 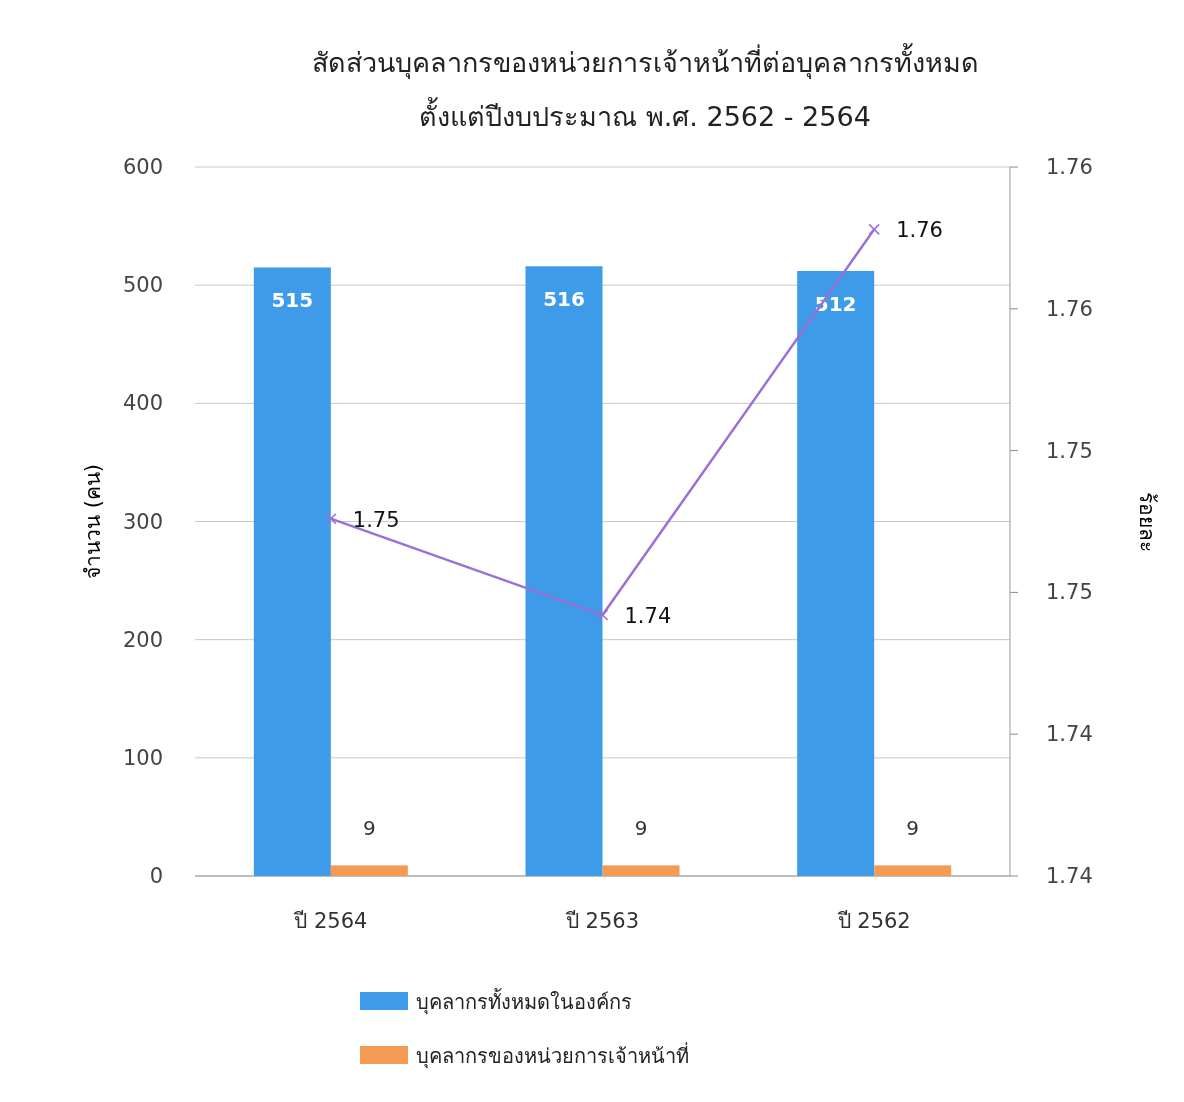 What do you see at coordinates (292, 300) in the screenshot?
I see `data-label: 515` at bounding box center [292, 300].